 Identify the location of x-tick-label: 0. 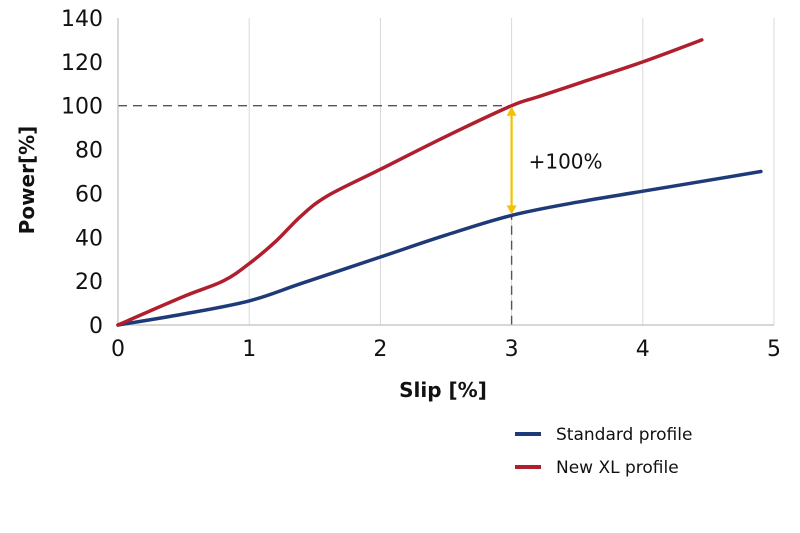
(118, 349).